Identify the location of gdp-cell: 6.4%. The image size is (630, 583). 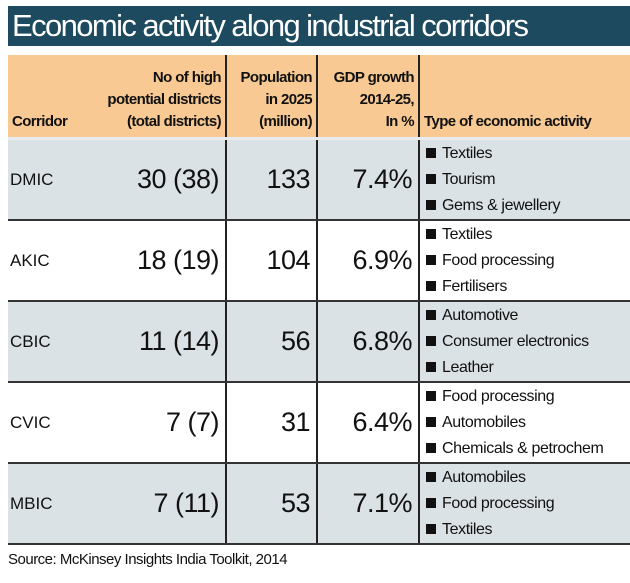
(369, 422).